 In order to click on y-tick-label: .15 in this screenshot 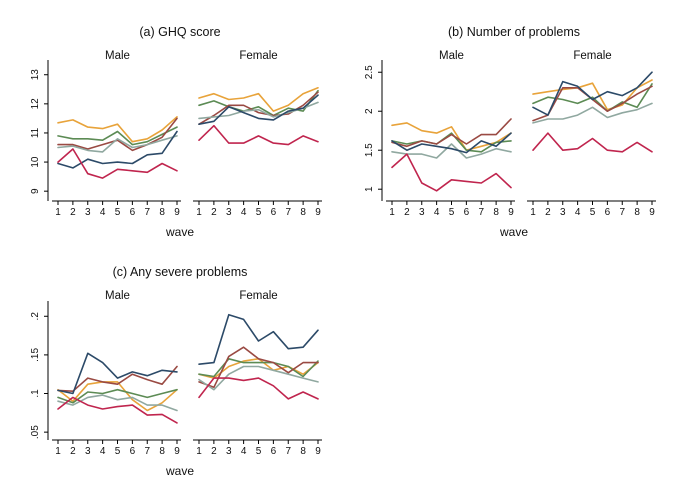, I will do `click(35, 355)`.